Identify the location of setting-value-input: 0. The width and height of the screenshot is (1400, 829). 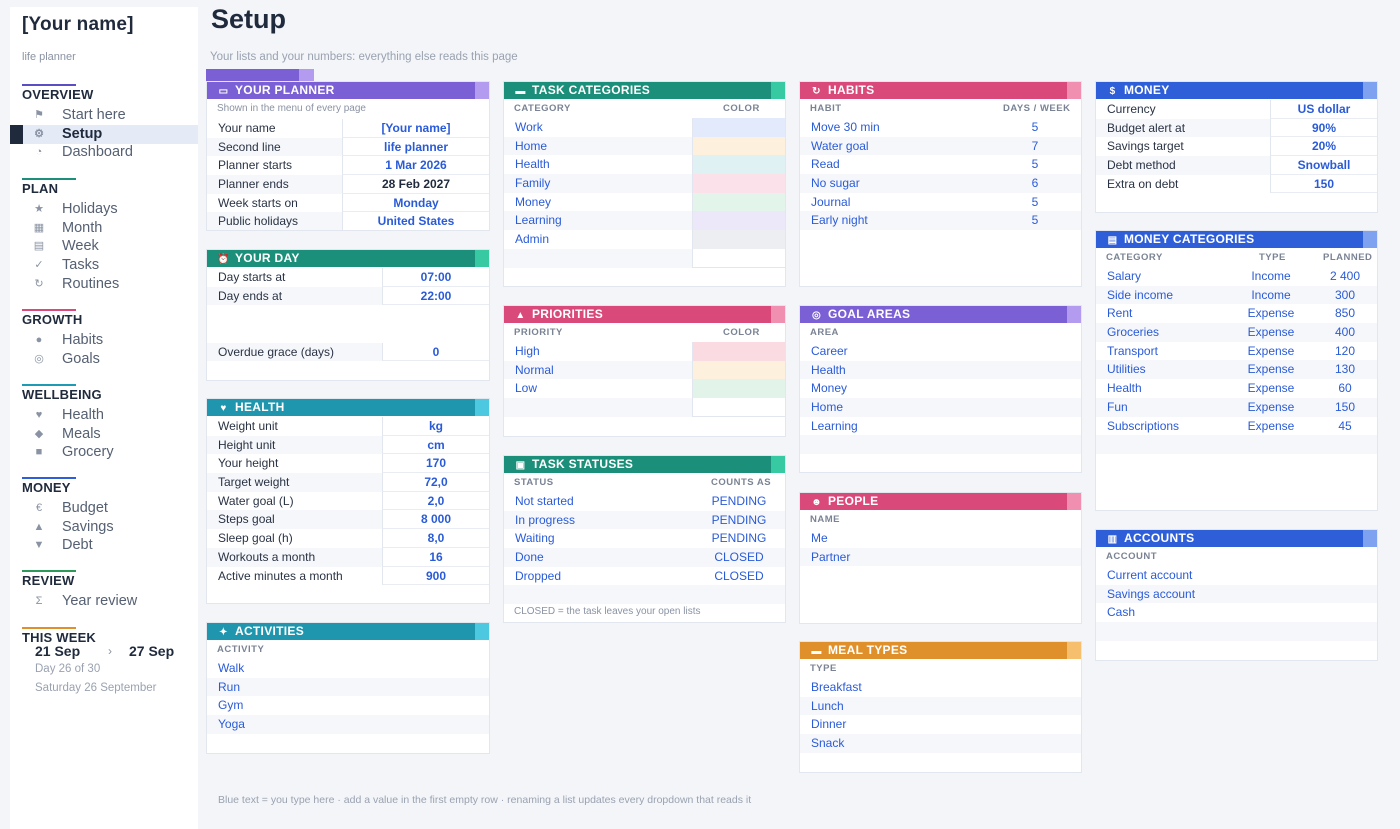
(435, 352).